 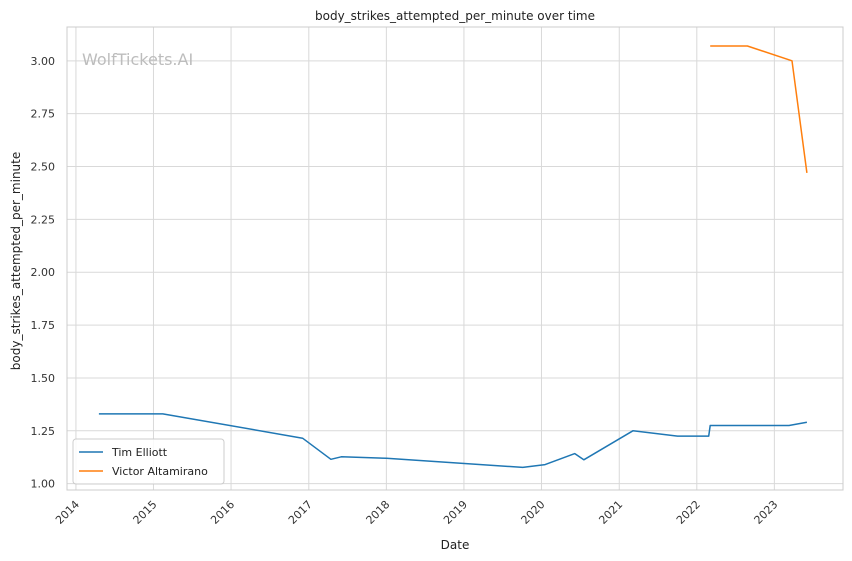 I want to click on y-tick-label: 2.50, so click(x=43, y=167).